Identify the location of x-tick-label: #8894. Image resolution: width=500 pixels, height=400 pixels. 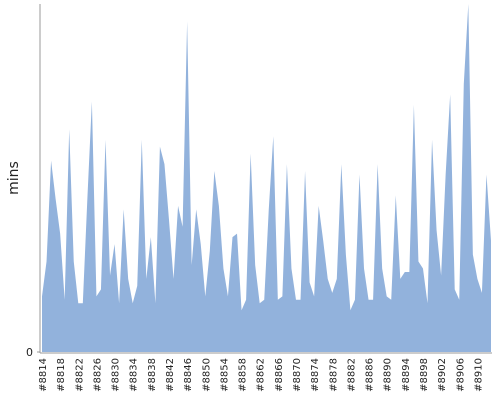
(406, 375).